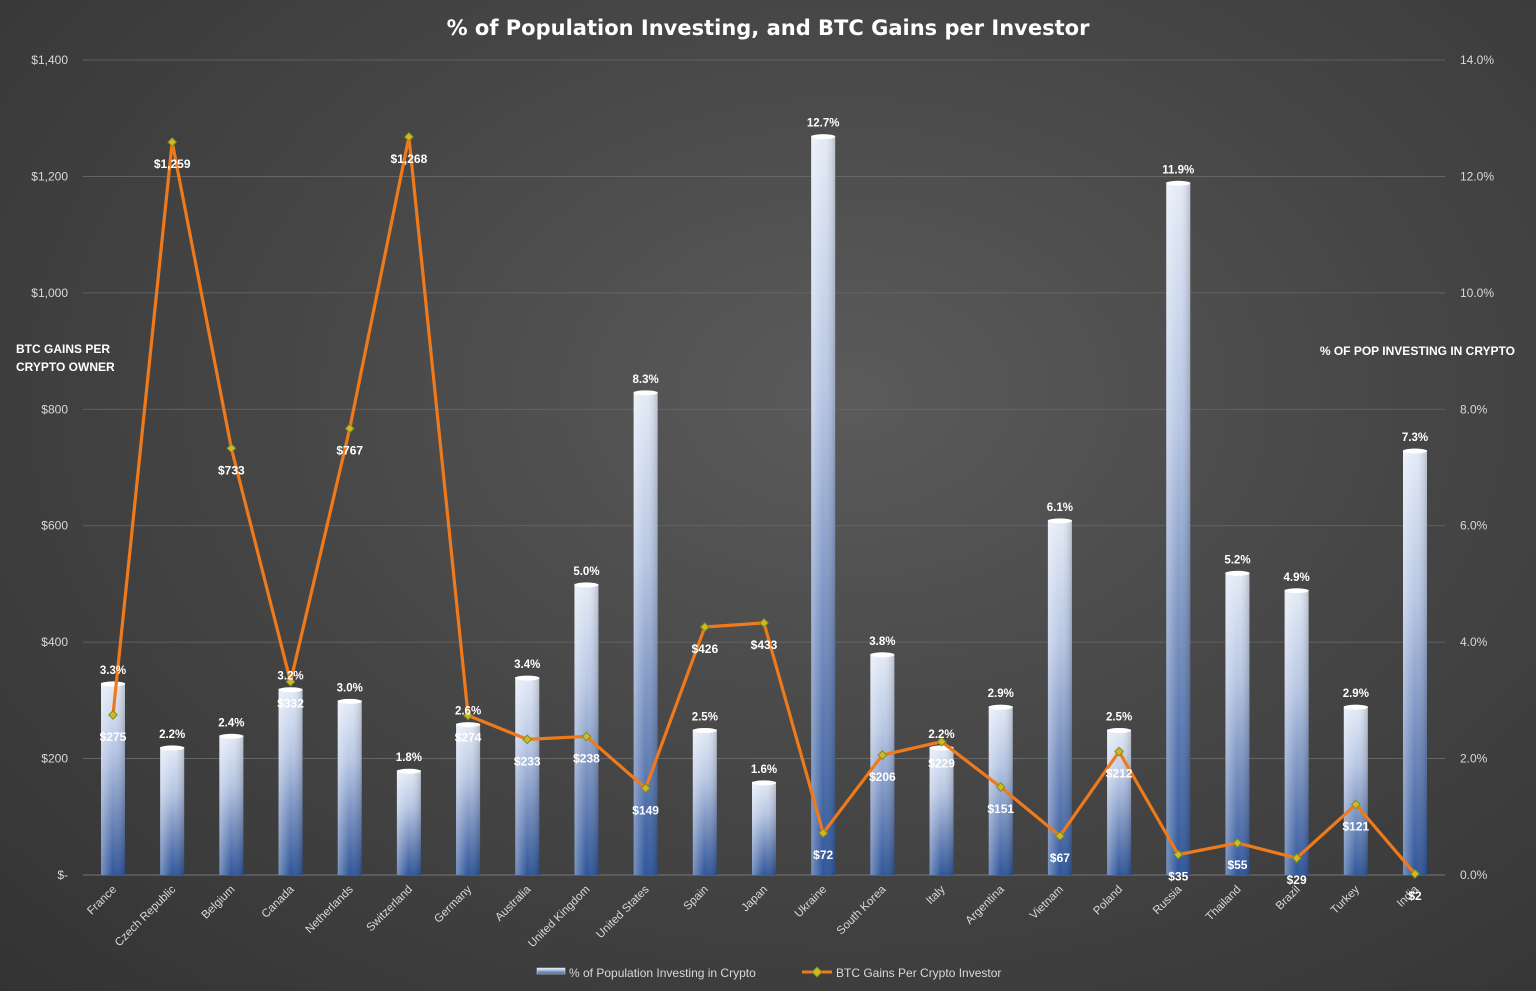 The width and height of the screenshot is (1536, 991). Describe the element at coordinates (513, 903) in the screenshot. I see `category-label: Australia` at that location.